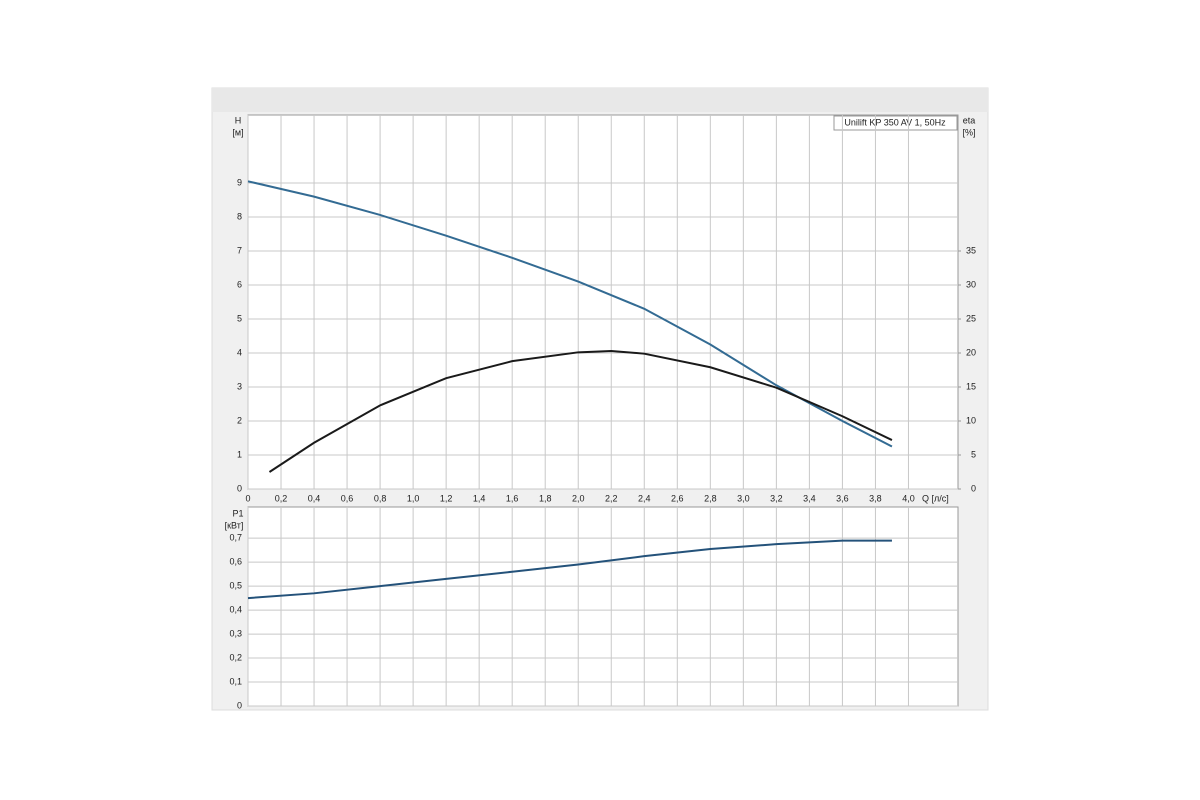  What do you see at coordinates (239, 352) in the screenshot?
I see `y-tick-label: 4` at bounding box center [239, 352].